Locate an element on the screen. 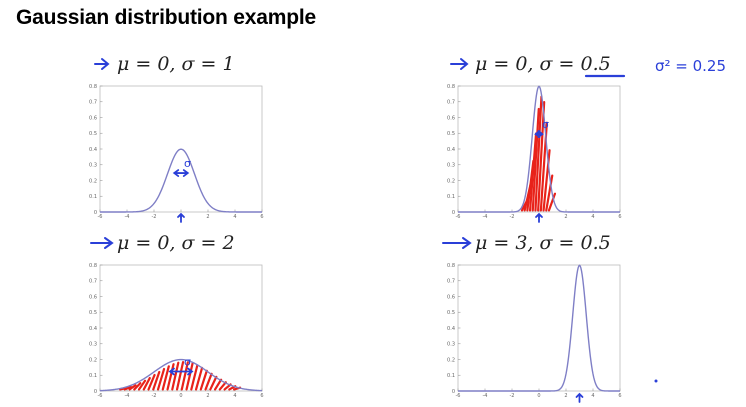 This screenshot has height=407, width=746. chart-3-xtick-label-4: 2 is located at coordinates (207, 396).